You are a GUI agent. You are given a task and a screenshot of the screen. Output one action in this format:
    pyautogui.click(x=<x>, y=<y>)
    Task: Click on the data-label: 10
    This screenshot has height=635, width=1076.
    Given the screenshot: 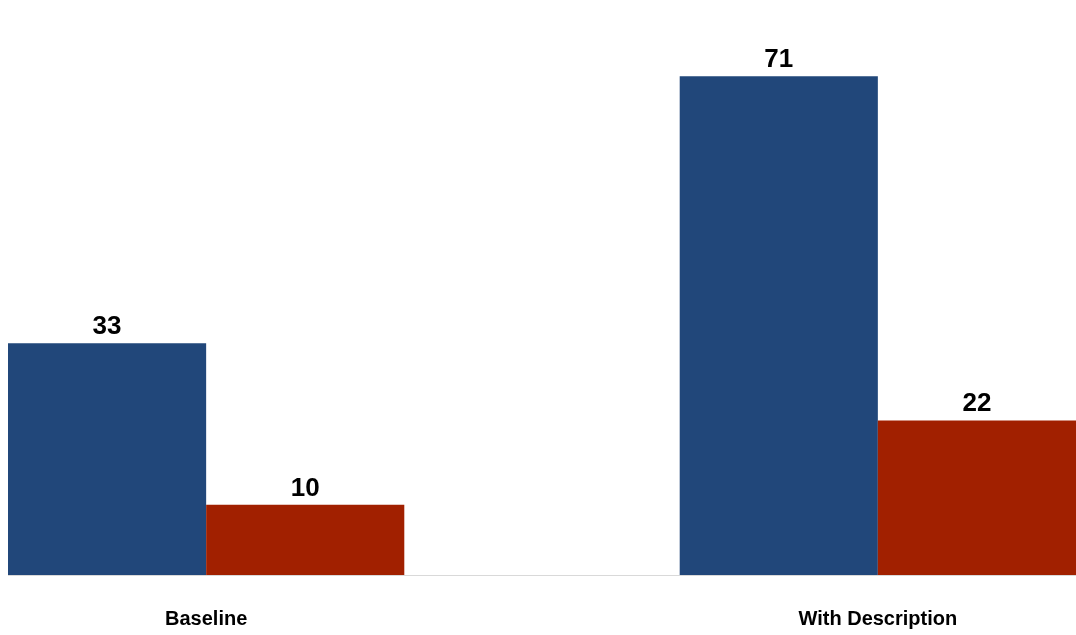 What is the action you would take?
    pyautogui.click(x=305, y=486)
    